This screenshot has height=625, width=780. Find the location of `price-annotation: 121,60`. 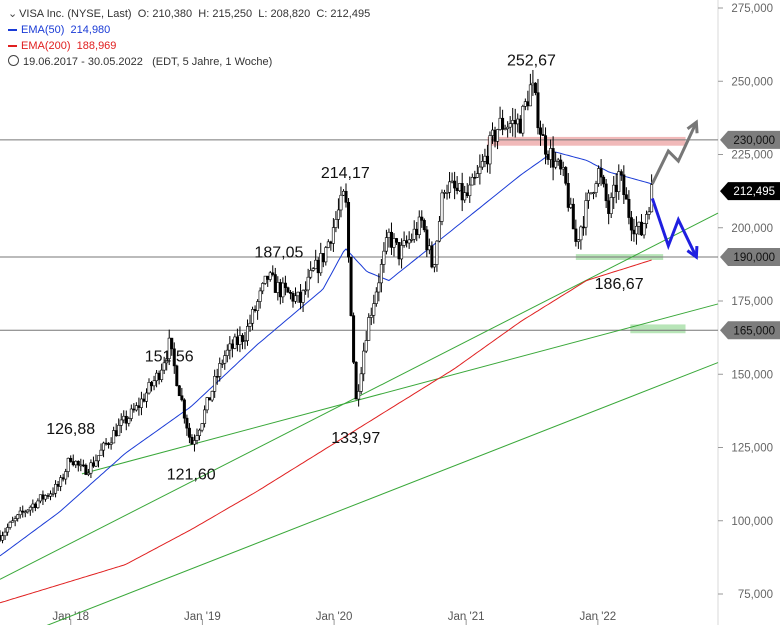

price-annotation: 121,60 is located at coordinates (191, 474).